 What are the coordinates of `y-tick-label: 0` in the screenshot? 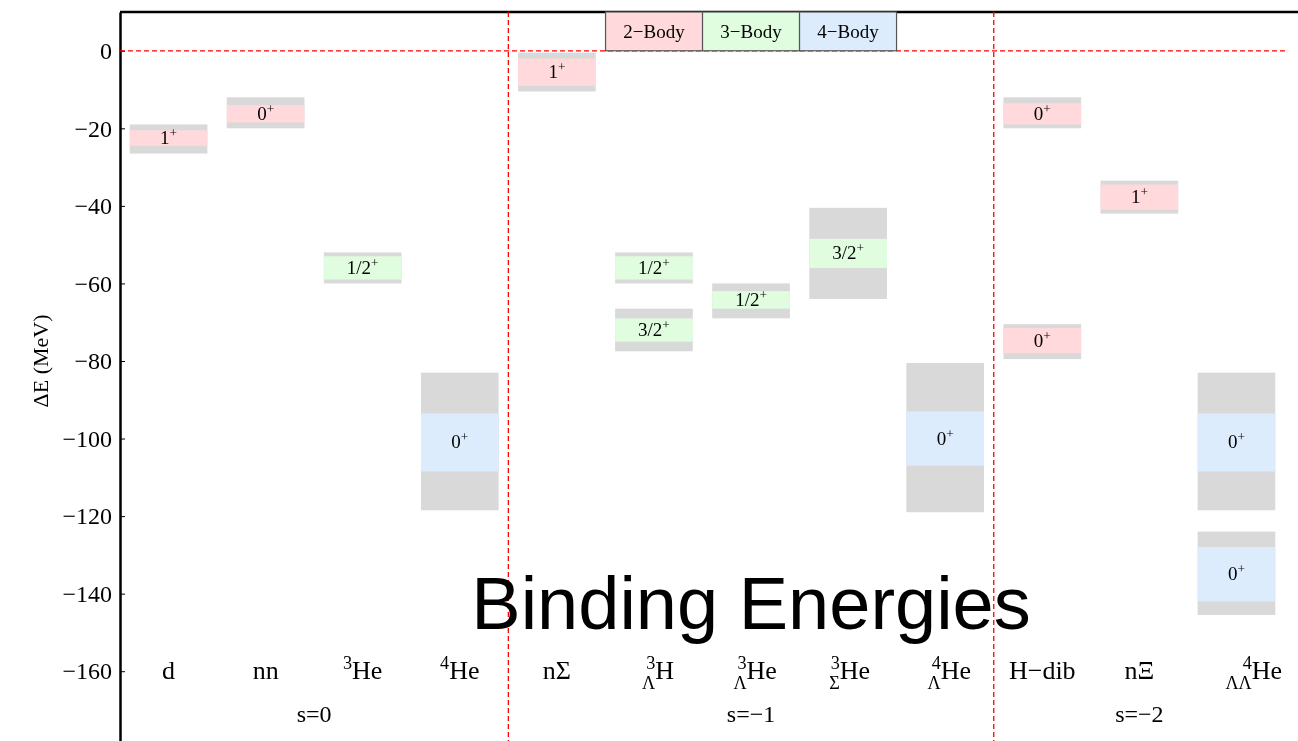 It's located at (106, 50).